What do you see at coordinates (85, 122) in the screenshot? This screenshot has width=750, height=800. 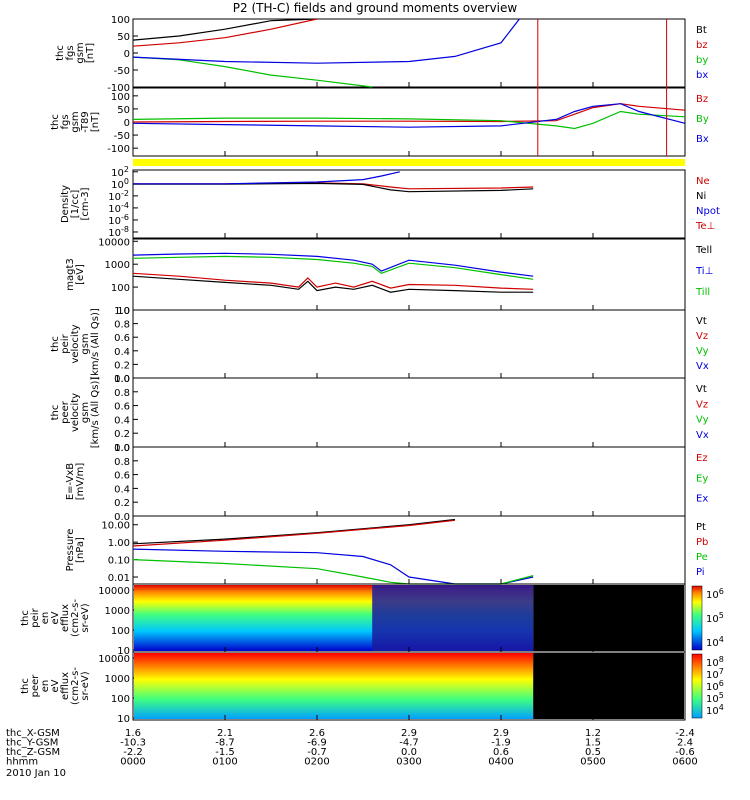 I see `y-axis-label-1-3: -T89` at bounding box center [85, 122].